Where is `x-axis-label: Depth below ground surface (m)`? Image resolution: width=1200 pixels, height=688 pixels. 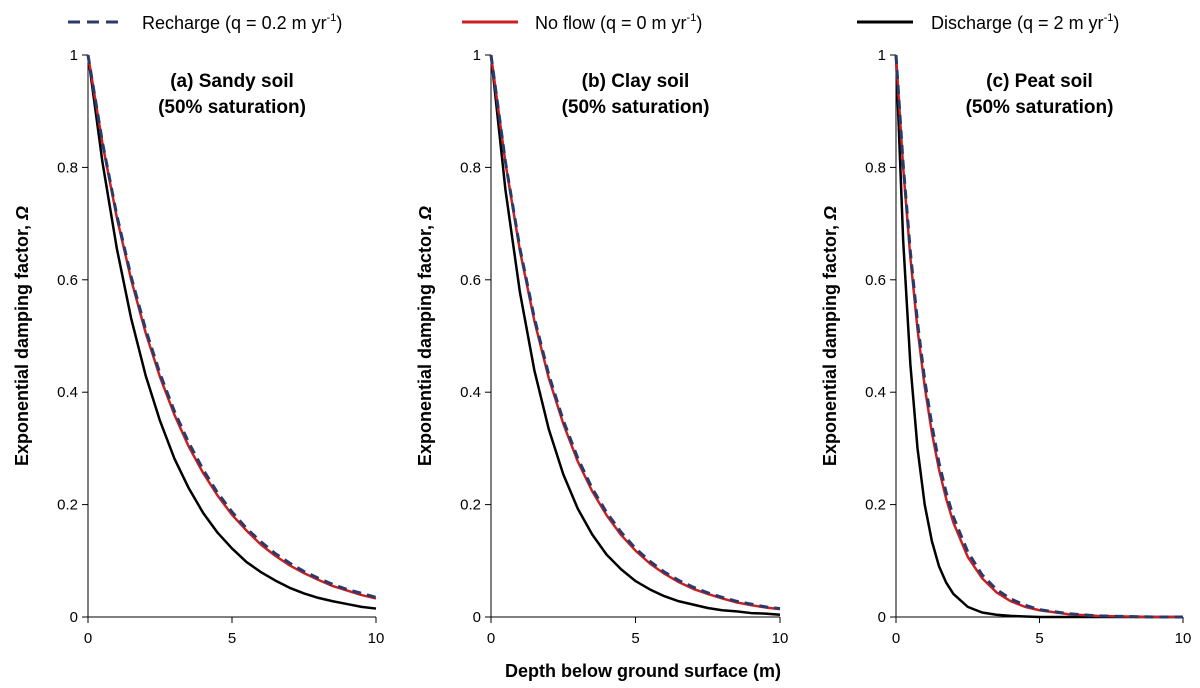
x-axis-label: Depth below ground surface (m) is located at coordinates (643, 671).